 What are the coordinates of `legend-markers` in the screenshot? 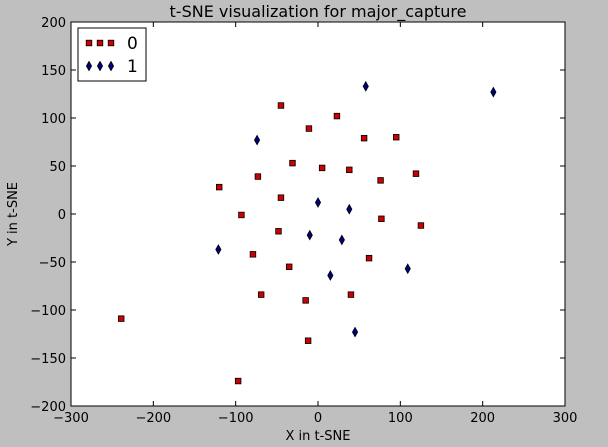 It's located at (100, 55).